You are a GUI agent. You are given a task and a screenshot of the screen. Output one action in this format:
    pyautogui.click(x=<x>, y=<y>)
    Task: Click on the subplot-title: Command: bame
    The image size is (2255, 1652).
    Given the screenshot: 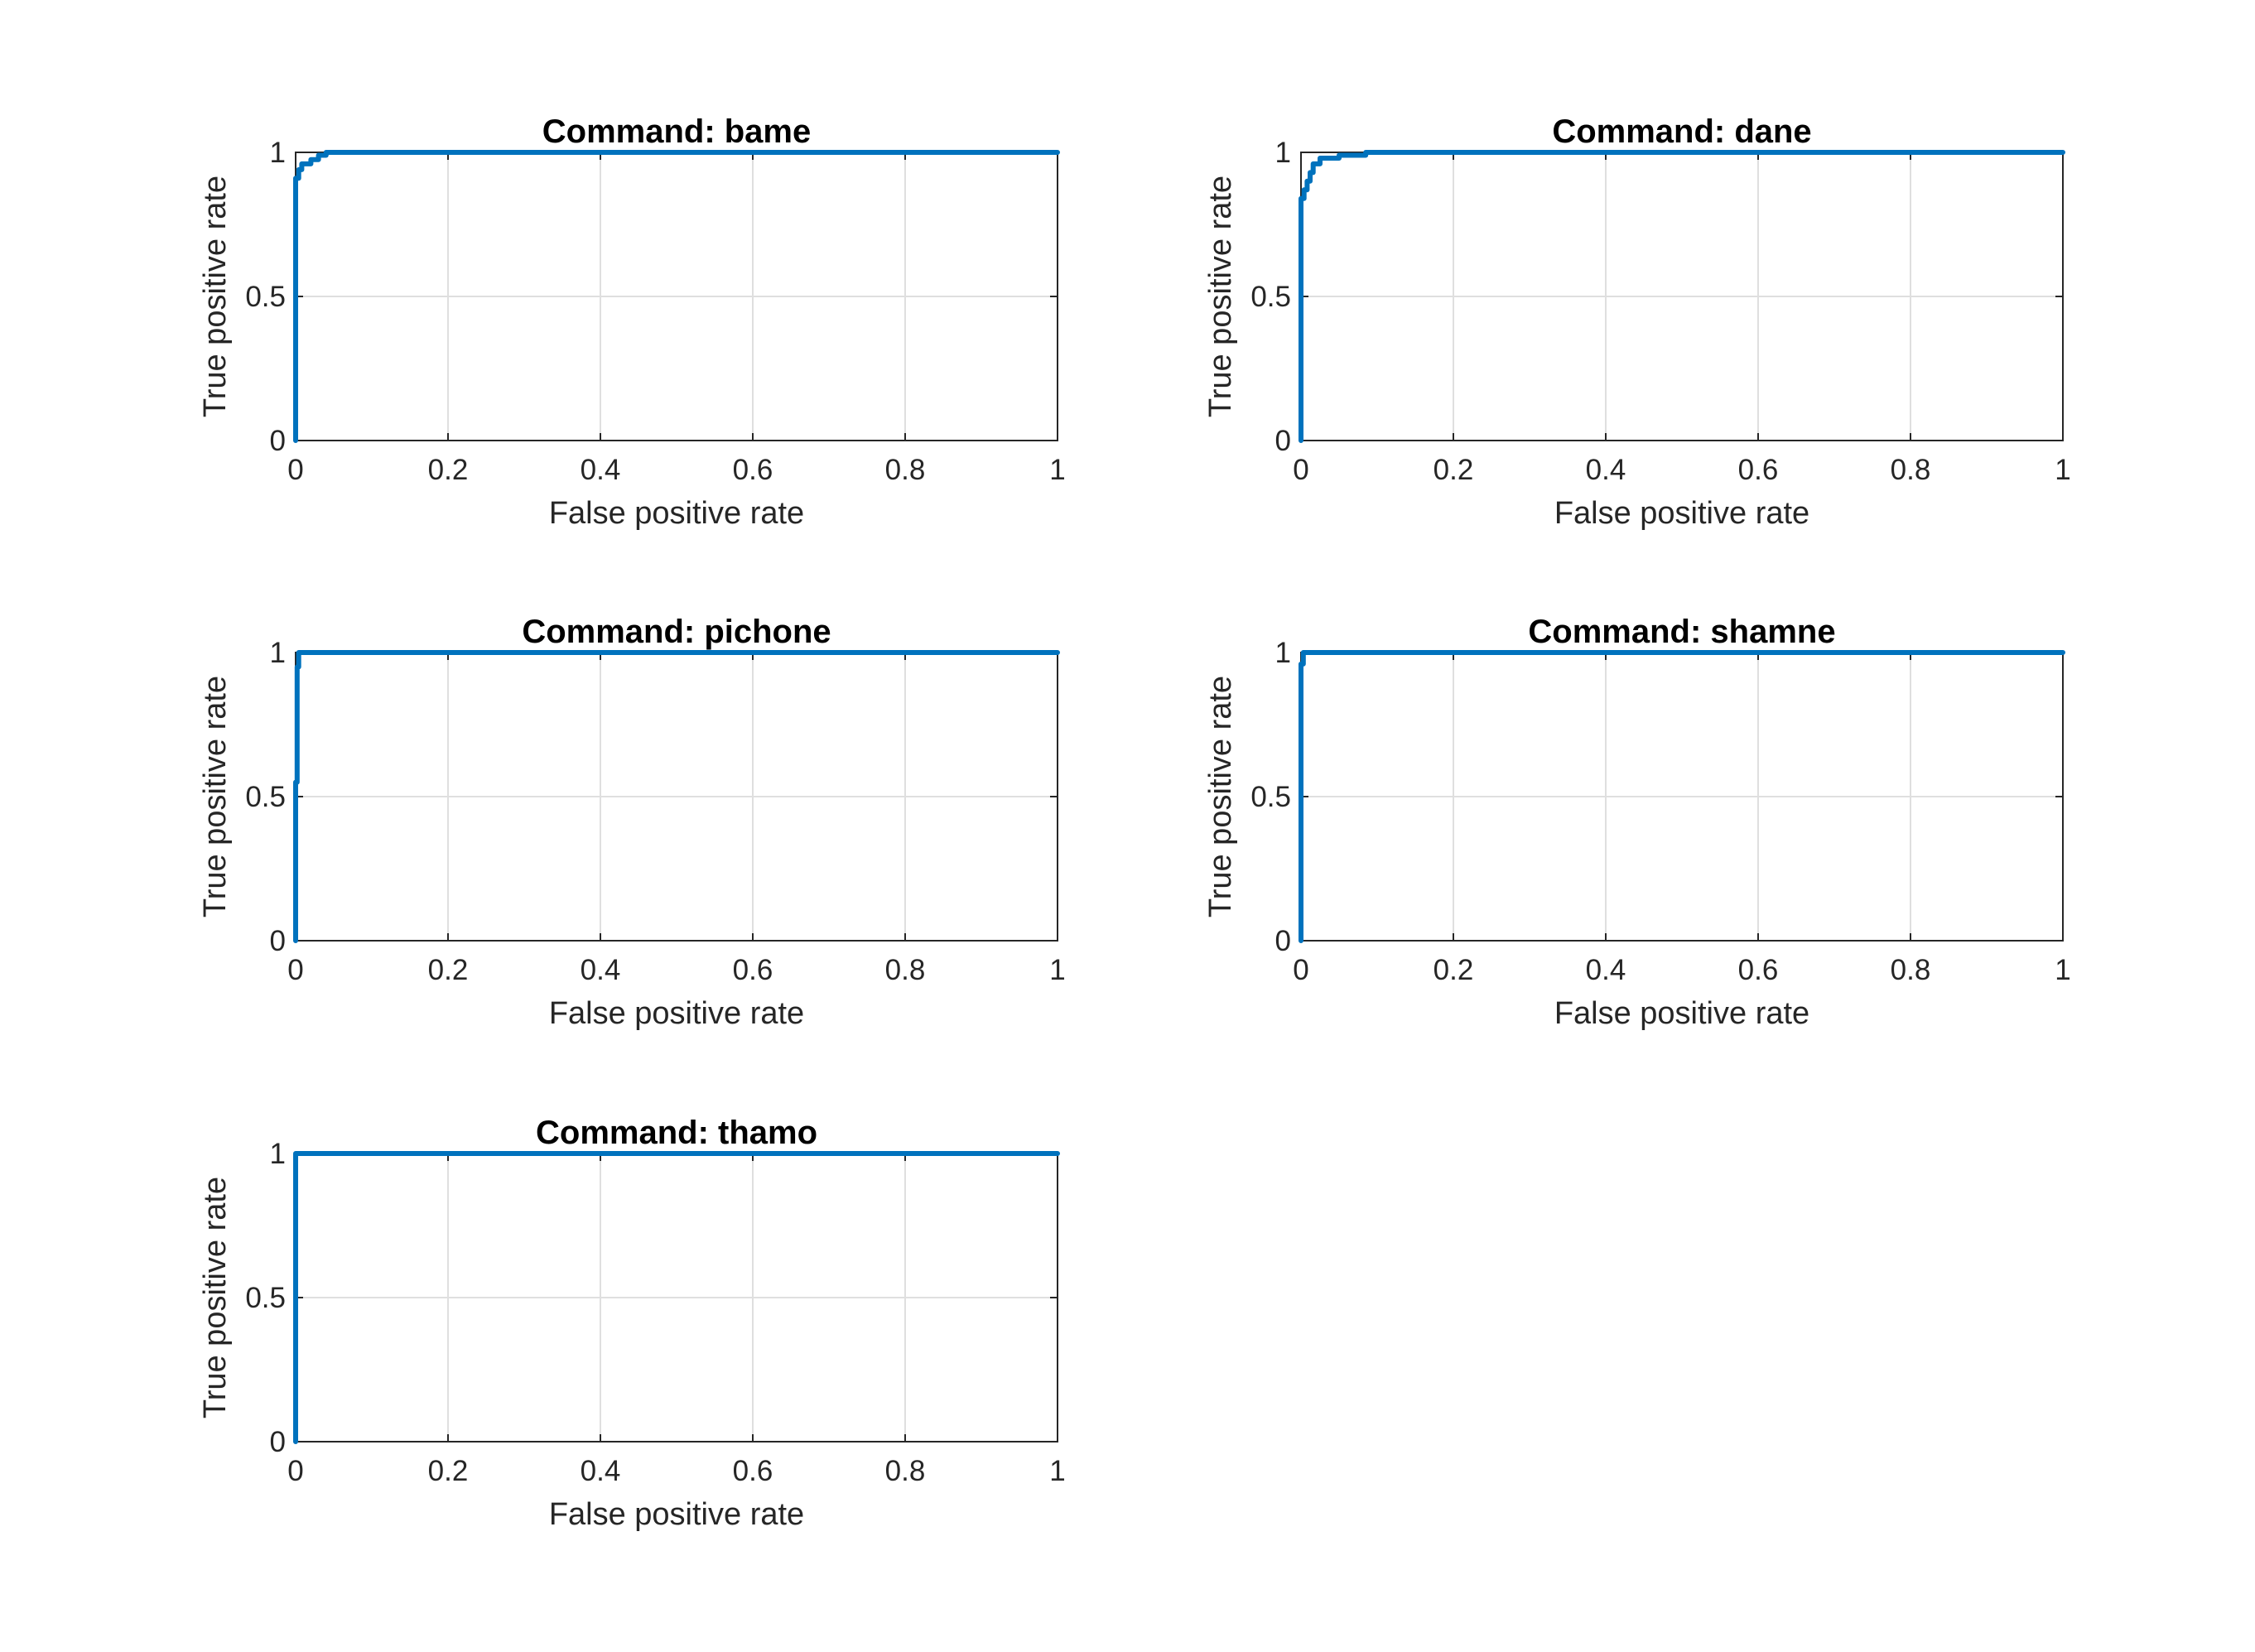 What is the action you would take?
    pyautogui.click(x=677, y=131)
    